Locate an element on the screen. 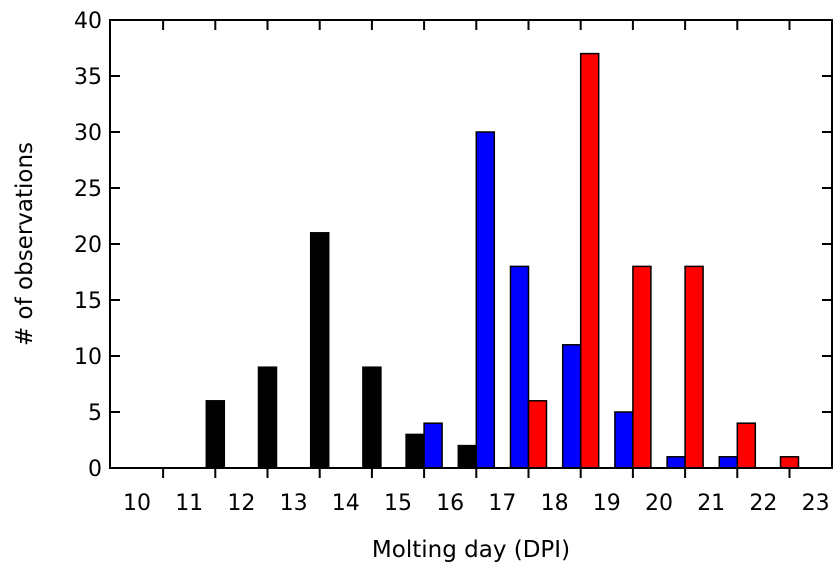 This screenshot has height=567, width=836. x-tick-label: 14 is located at coordinates (346, 503).